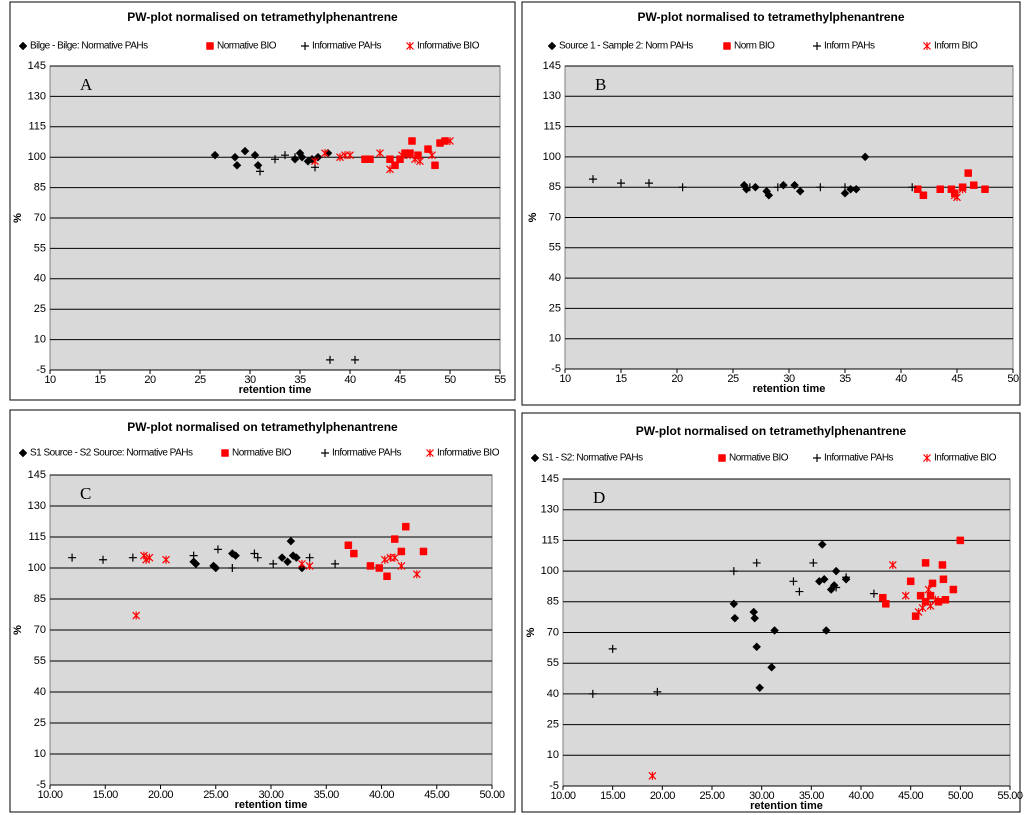 The width and height of the screenshot is (1027, 815). What do you see at coordinates (250, 380) in the screenshot?
I see `x-tick-label: 30` at bounding box center [250, 380].